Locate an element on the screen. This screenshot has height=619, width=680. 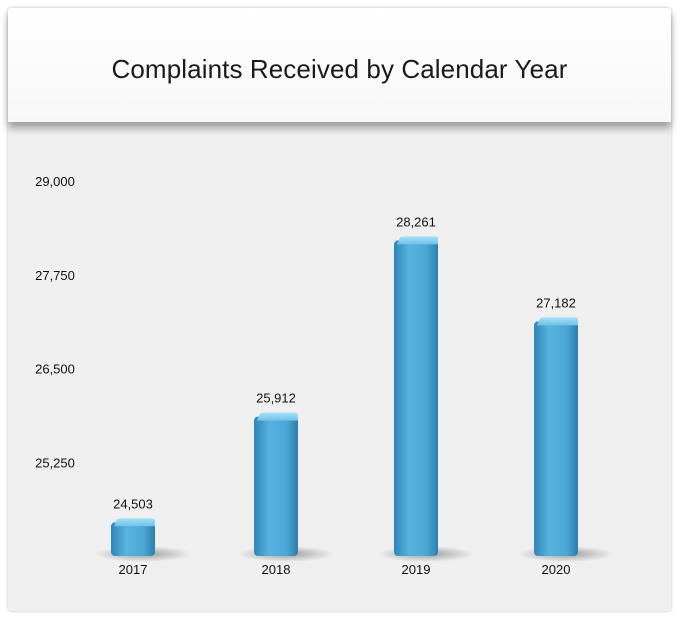
y-tick-label: 25,250 is located at coordinates (55, 462).